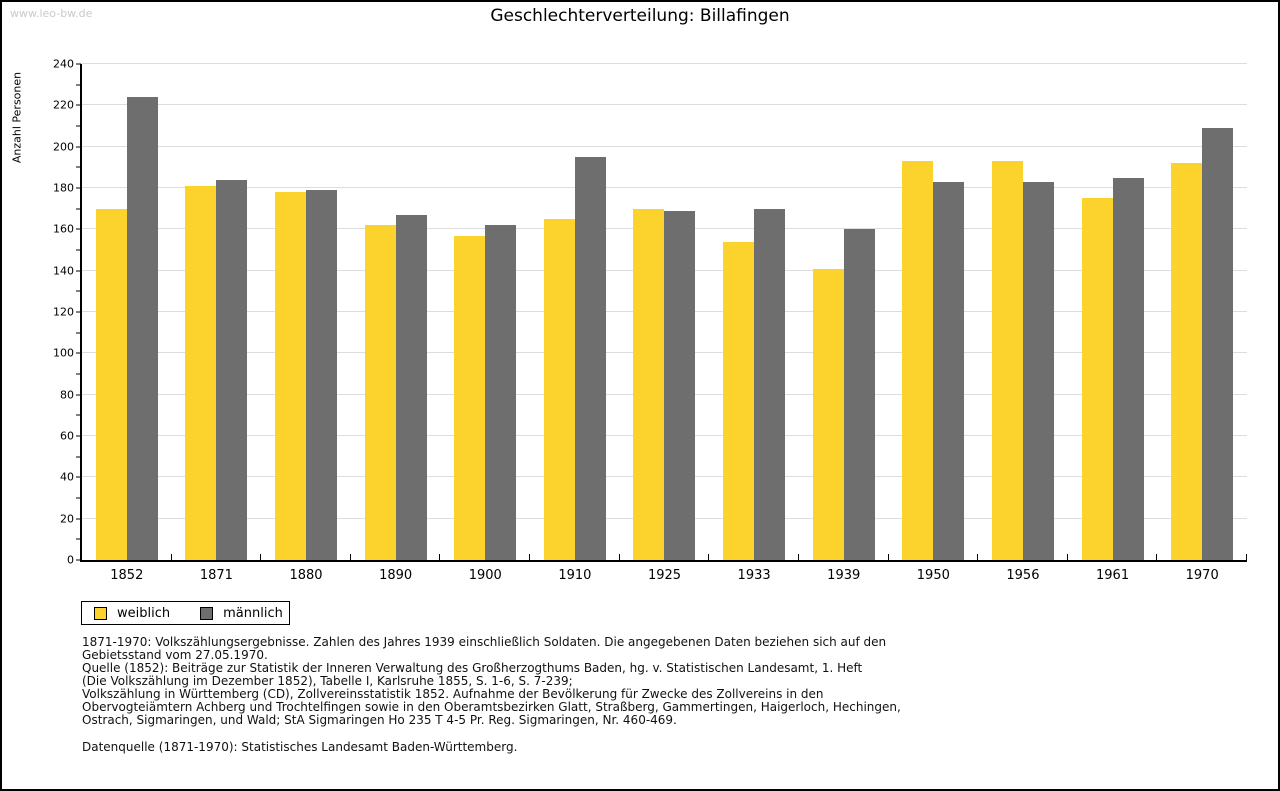 The height and width of the screenshot is (791, 1280). I want to click on bar-weiblich-1900, so click(470, 397).